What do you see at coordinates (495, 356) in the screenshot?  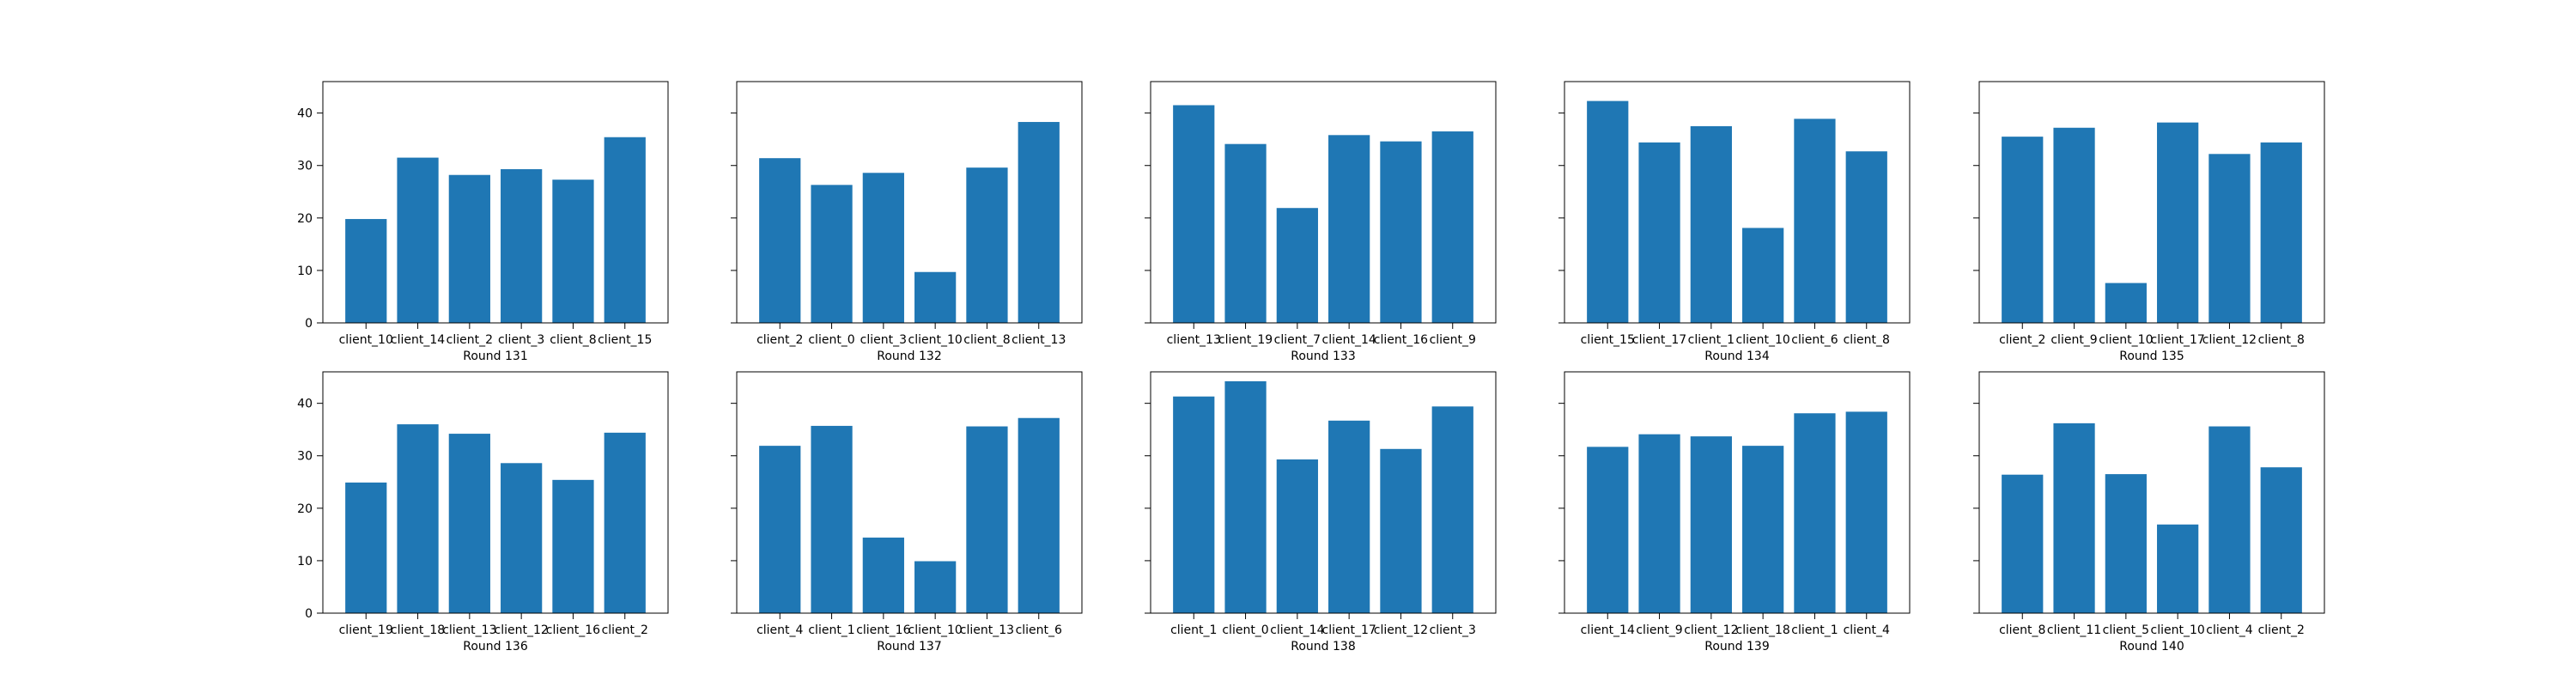 I see `x-axis-label: Round 131` at bounding box center [495, 356].